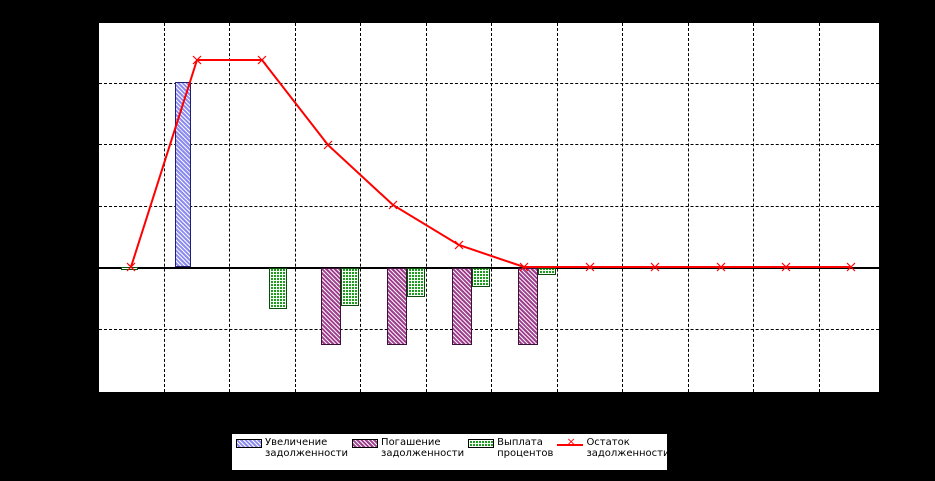 This screenshot has height=481, width=935. I want to click on legend-item-increase: Увеличение задолженности, so click(292, 448).